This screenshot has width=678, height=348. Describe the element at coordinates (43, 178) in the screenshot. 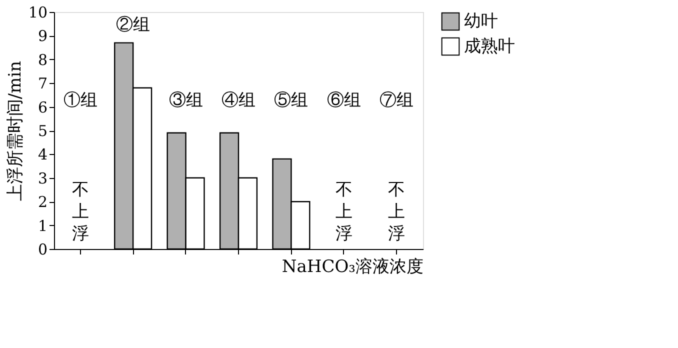

I see `y-tick-label: 3` at that location.